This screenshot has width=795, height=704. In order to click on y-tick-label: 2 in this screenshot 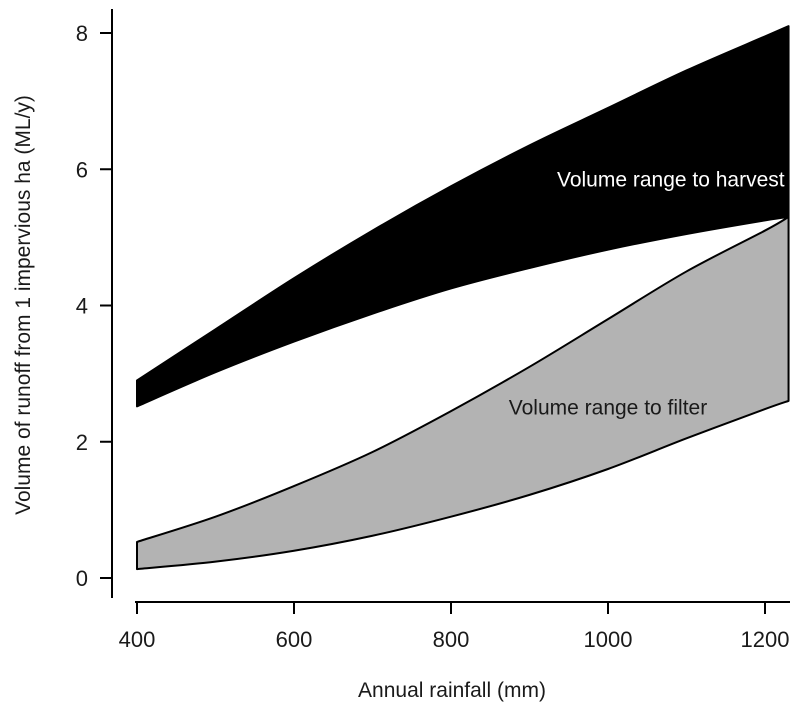, I will do `click(82, 442)`.